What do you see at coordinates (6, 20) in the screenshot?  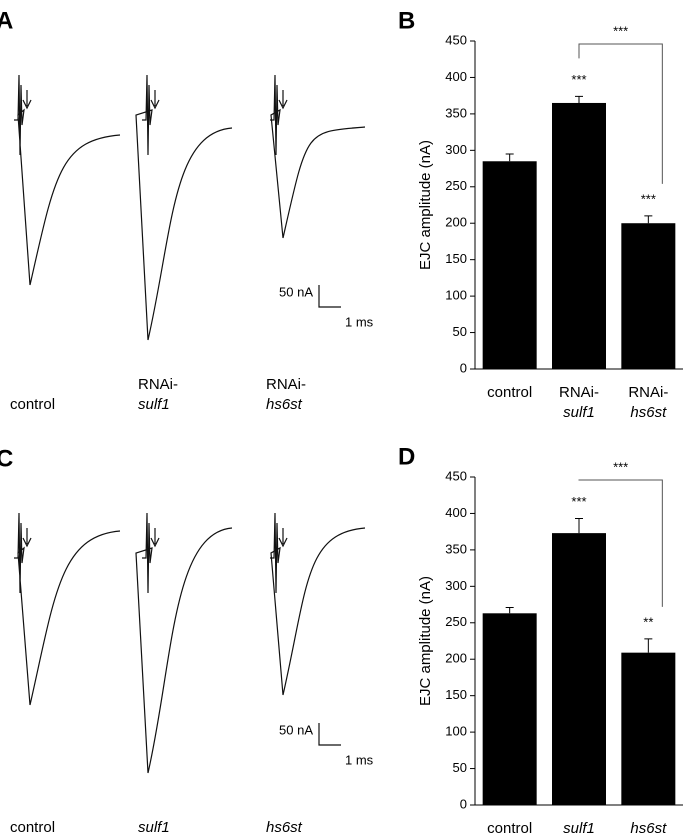 I see `panel-letter: A` at bounding box center [6, 20].